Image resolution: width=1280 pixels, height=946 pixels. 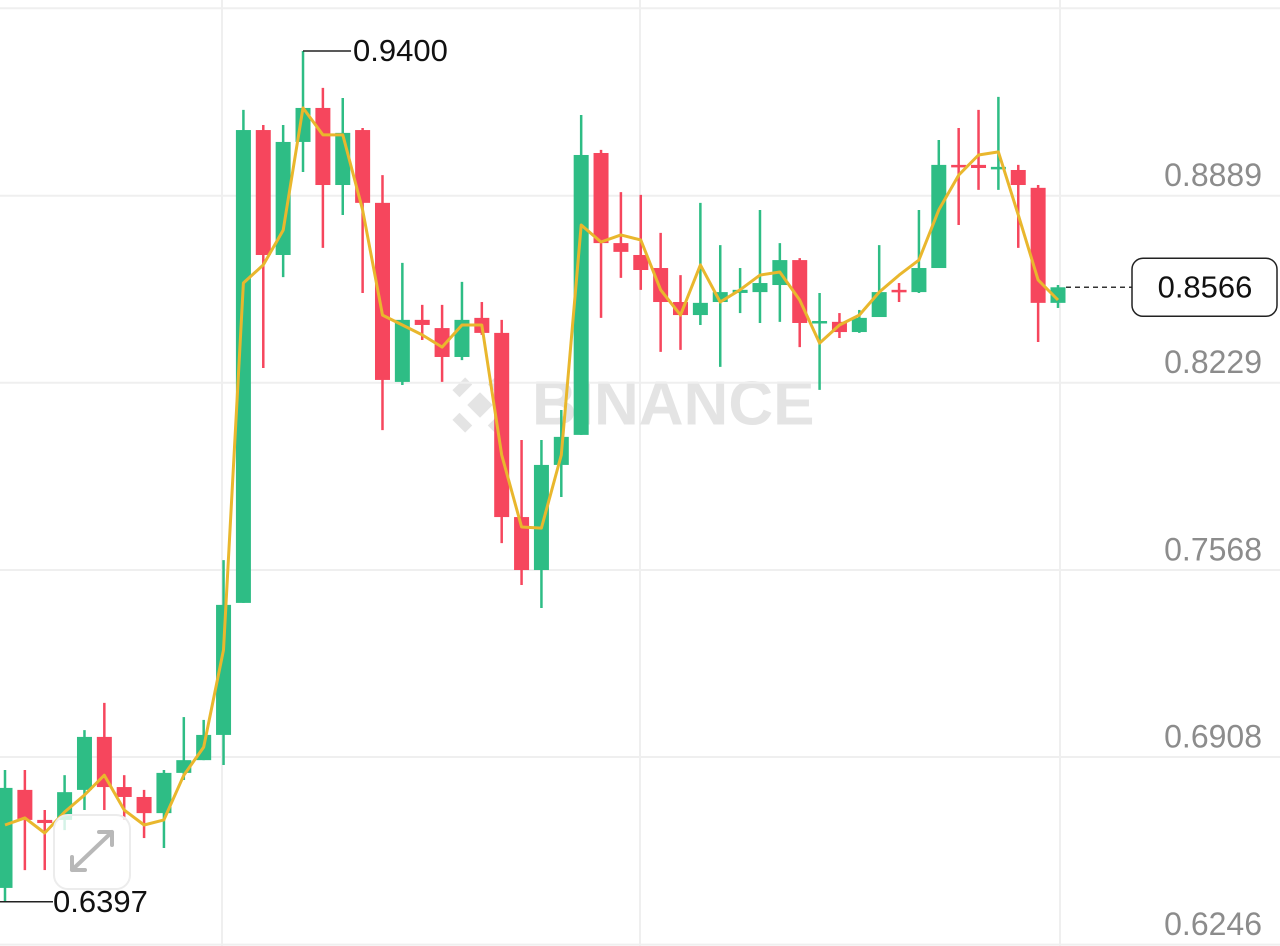 I want to click on last-price-box, so click(x=1204, y=287).